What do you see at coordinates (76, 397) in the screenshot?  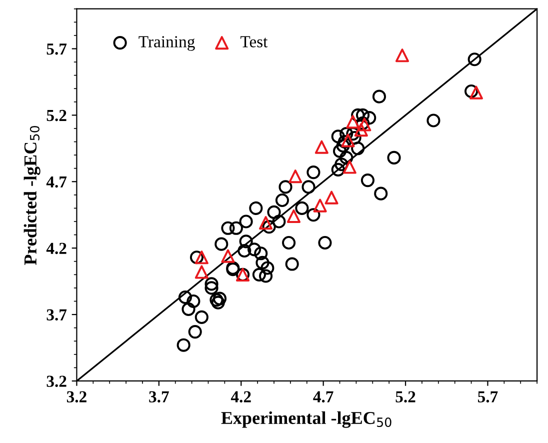 I see `x-tick-label: 3.2` at bounding box center [76, 397].